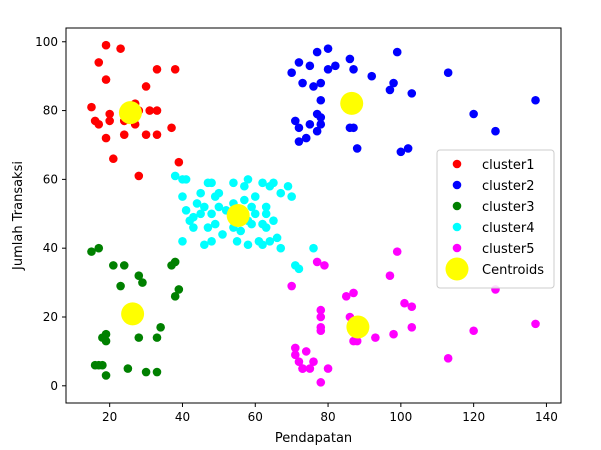 The image size is (601, 450). What do you see at coordinates (508, 228) in the screenshot?
I see `legend-label-cluster4: cluster4` at bounding box center [508, 228].